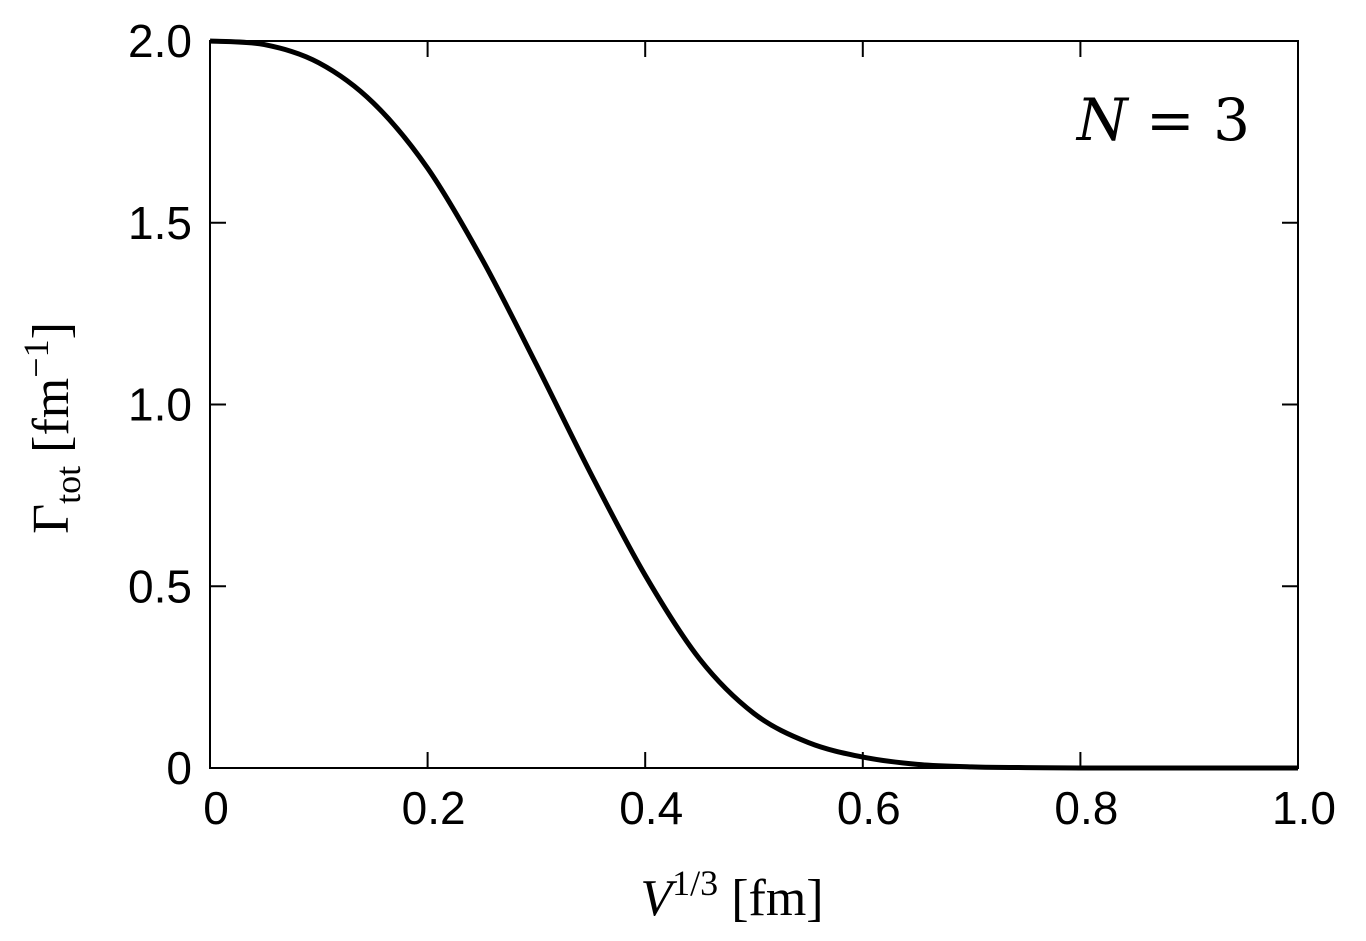 The width and height of the screenshot is (1366, 941). I want to click on y-axis-title-unit-suffix: ], so click(51, 330).